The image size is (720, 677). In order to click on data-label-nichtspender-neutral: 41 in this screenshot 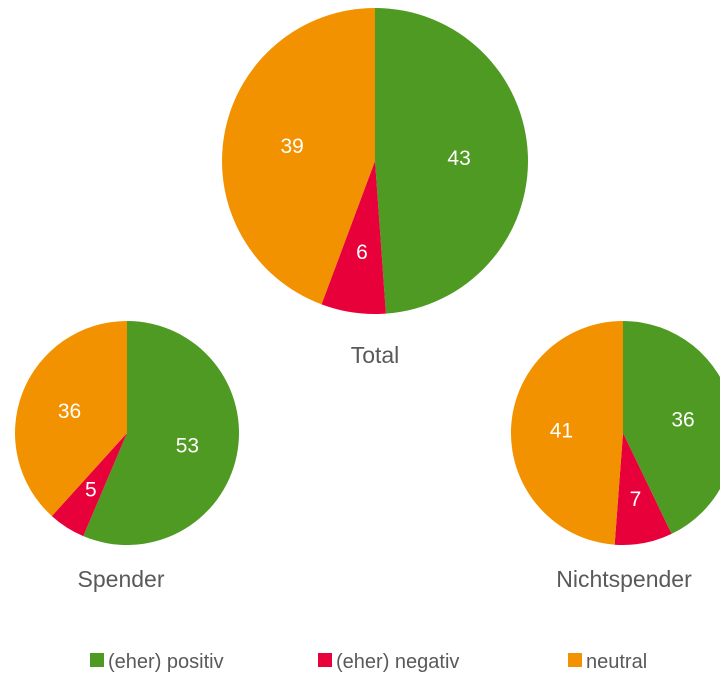, I will do `click(561, 431)`.